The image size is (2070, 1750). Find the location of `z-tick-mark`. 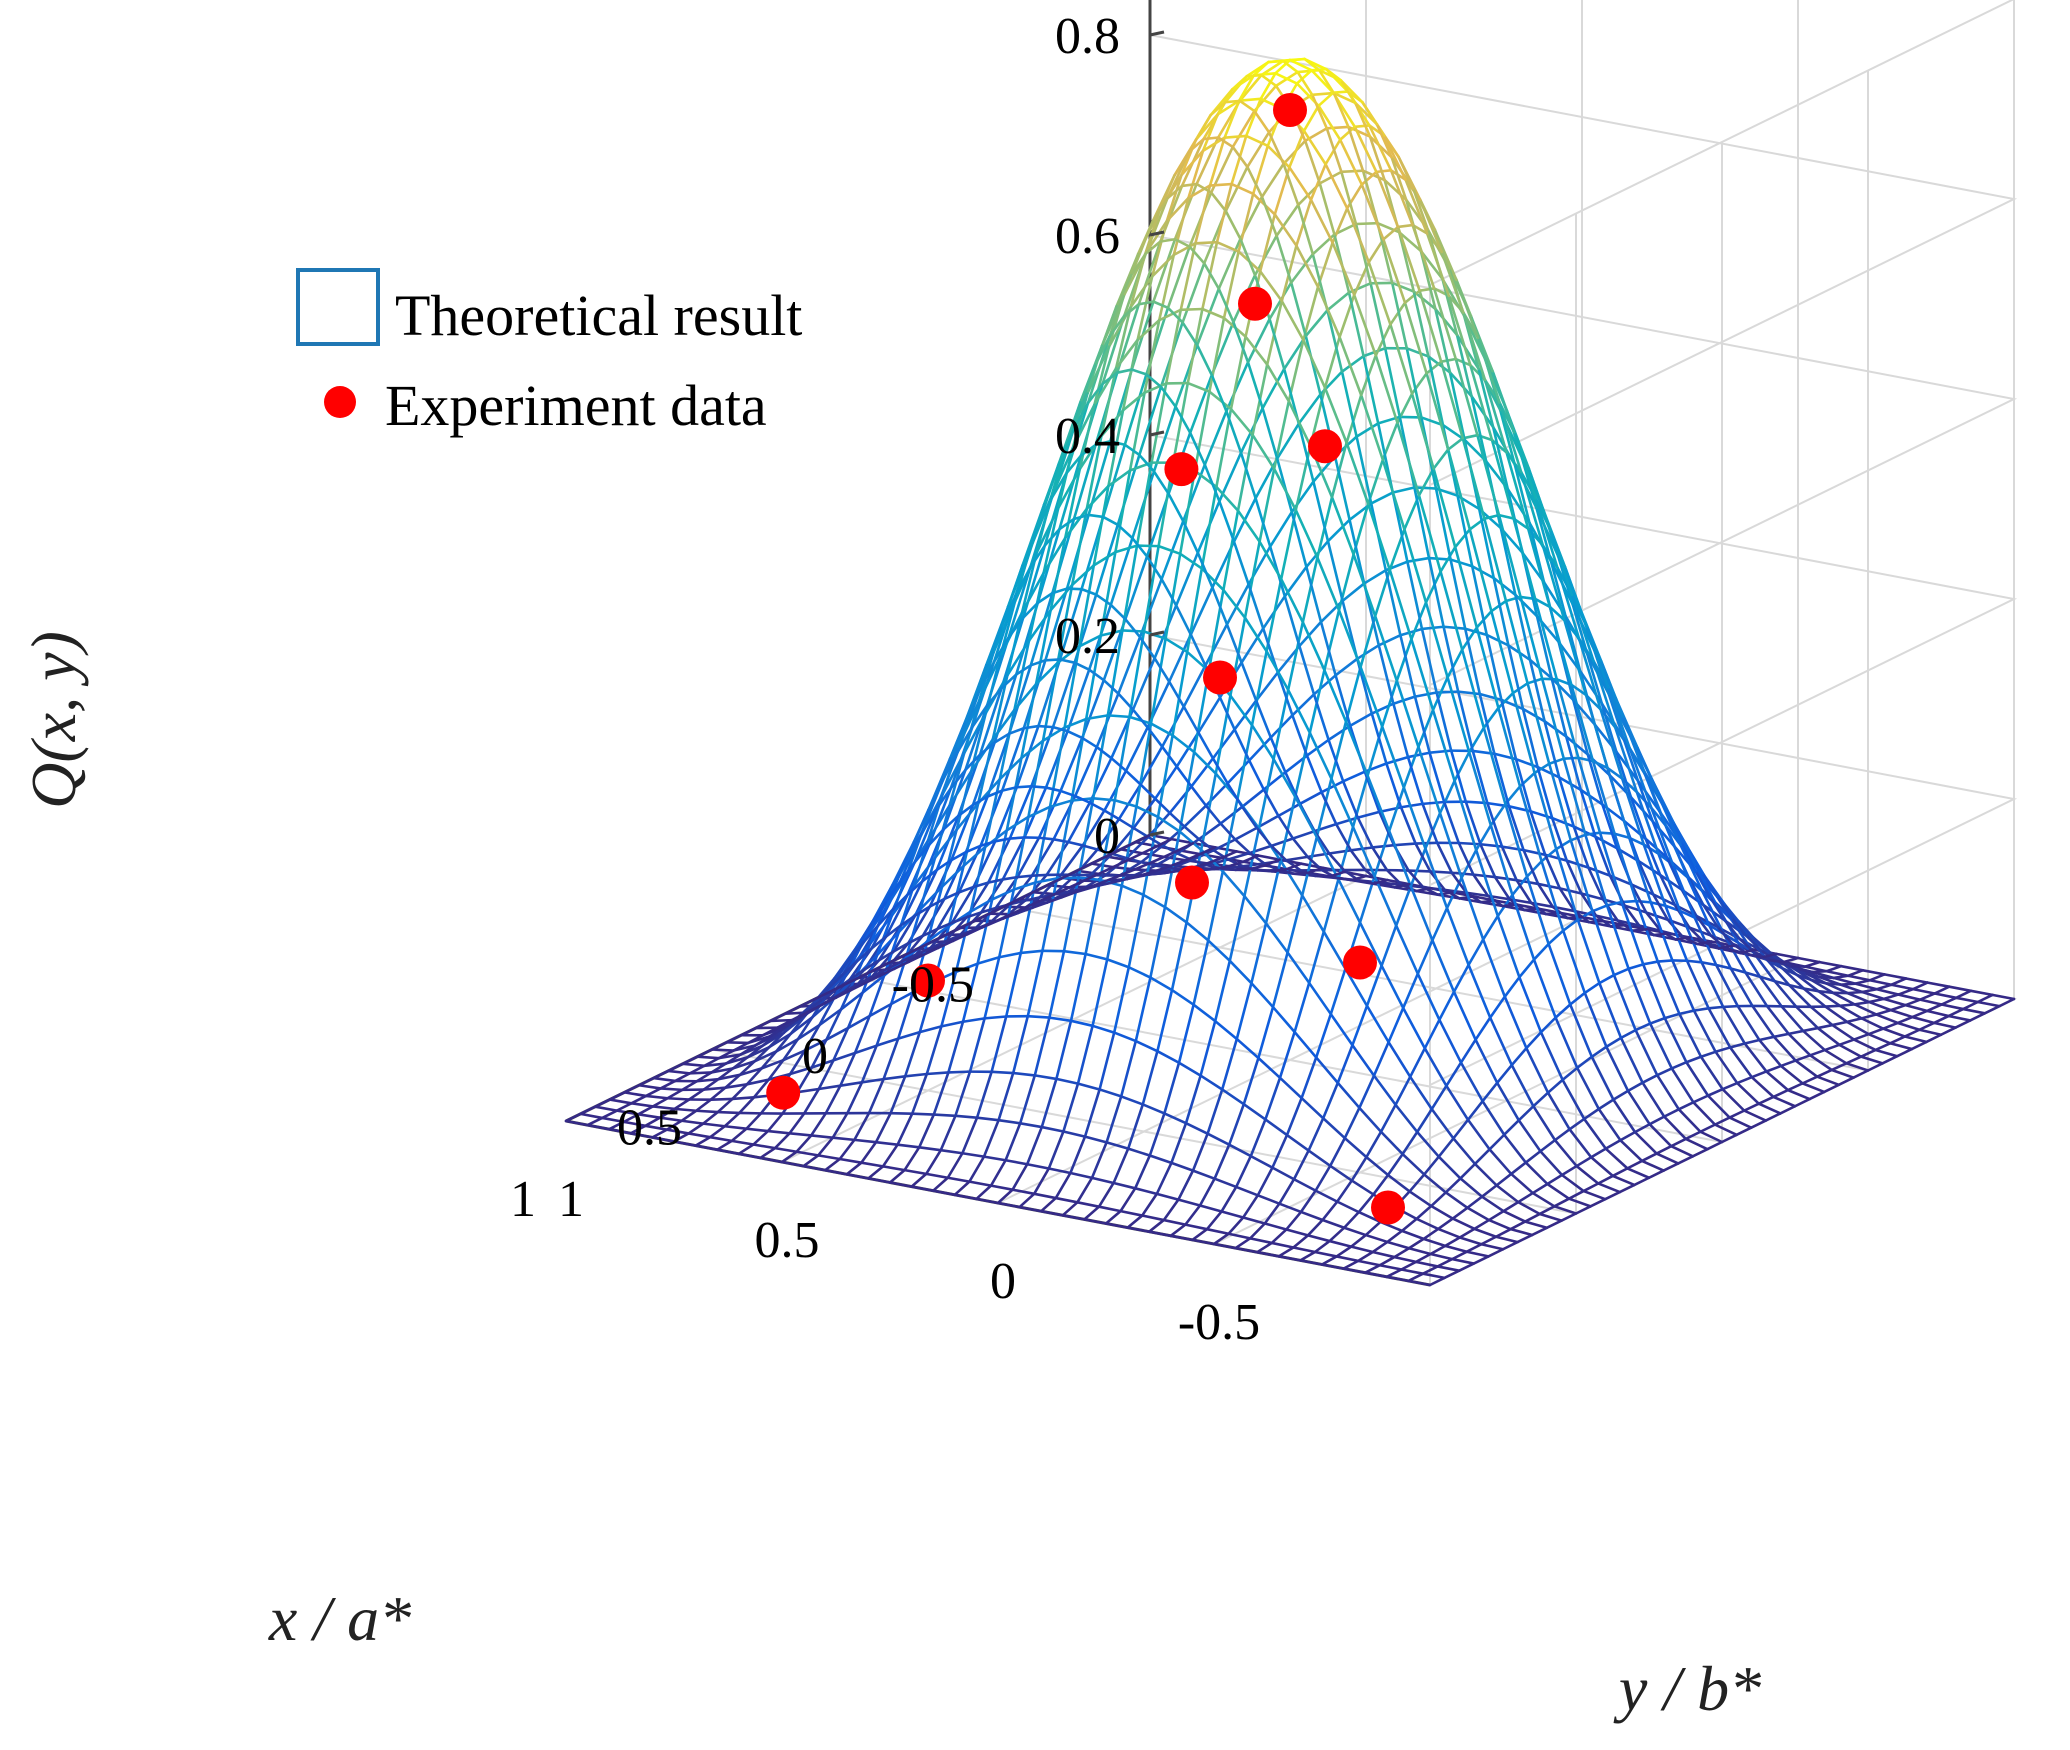

z-tick-mark is located at coordinates (1157, 233).